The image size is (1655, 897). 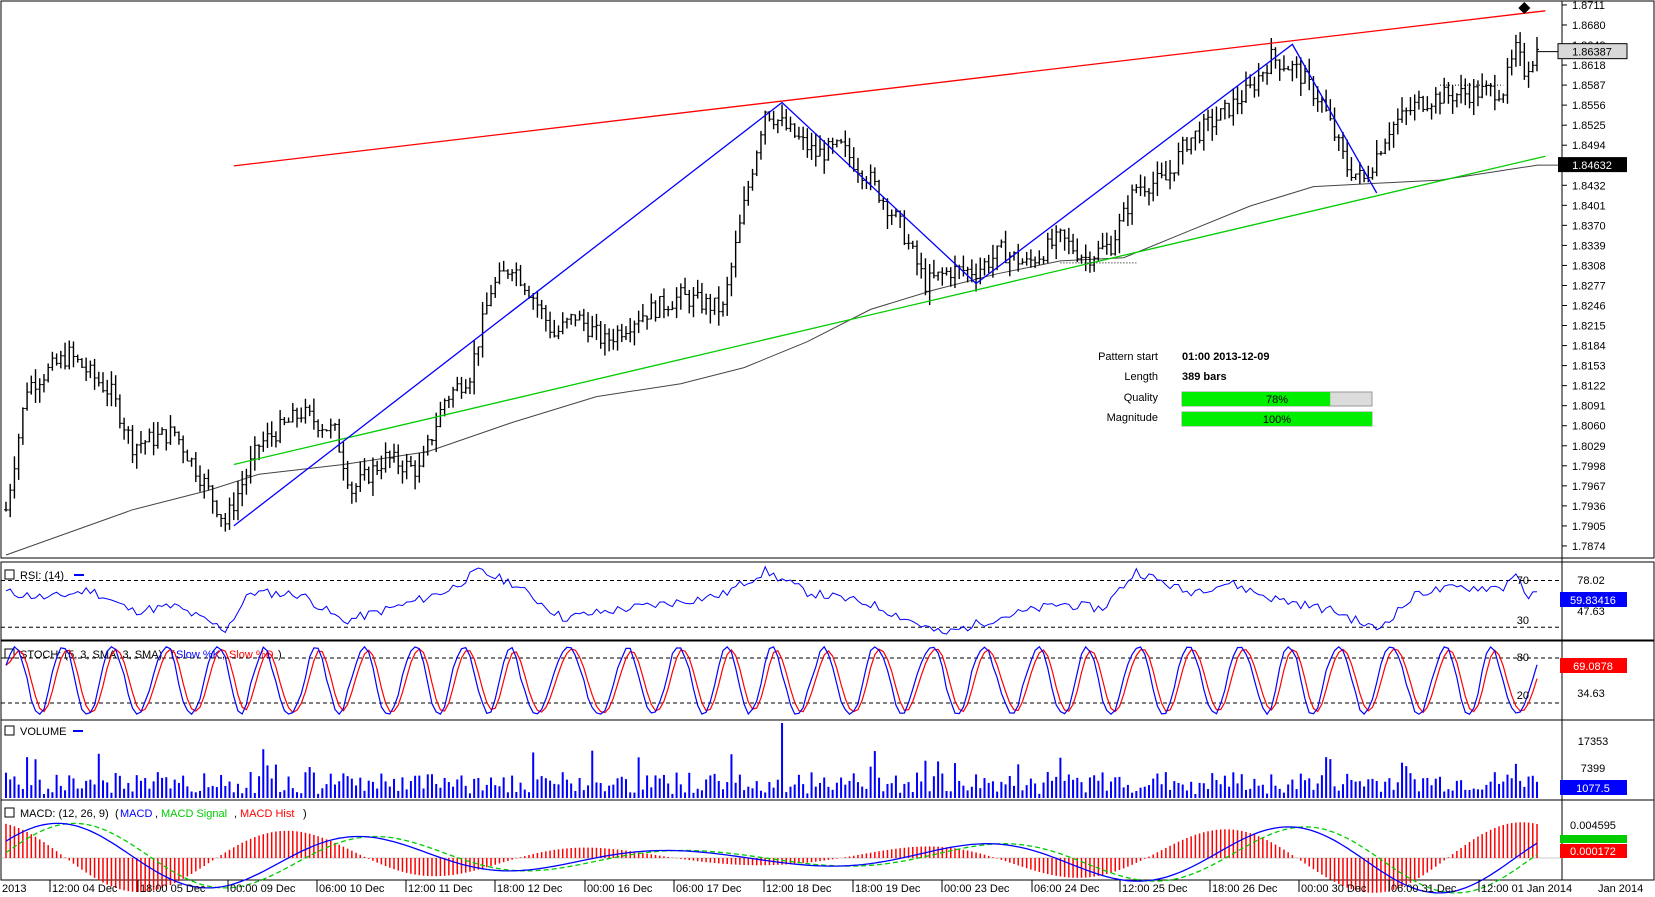 What do you see at coordinates (235, 814) in the screenshot?
I see `macd-comma-2: ,` at bounding box center [235, 814].